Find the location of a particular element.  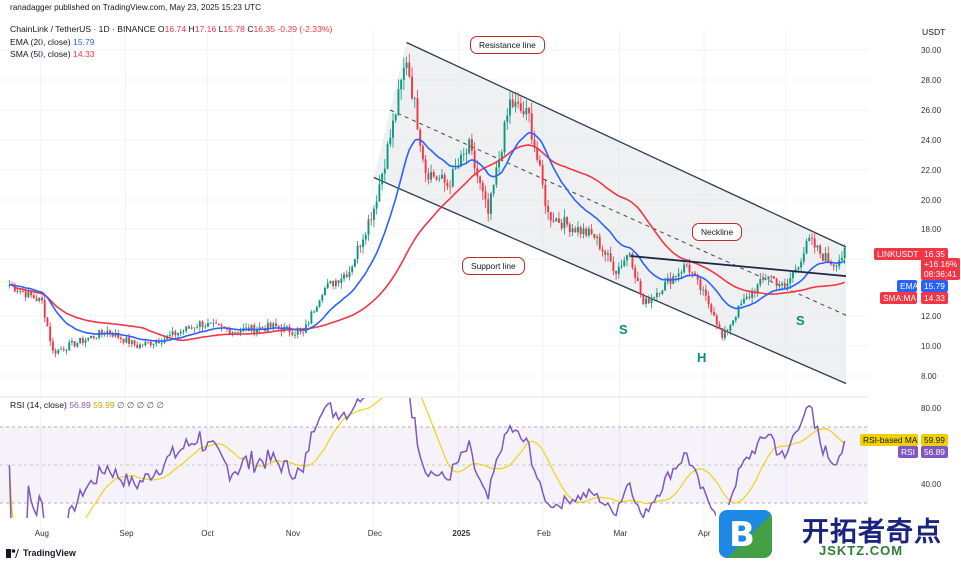

ema-legend-value: 15.79 is located at coordinates (84, 42).